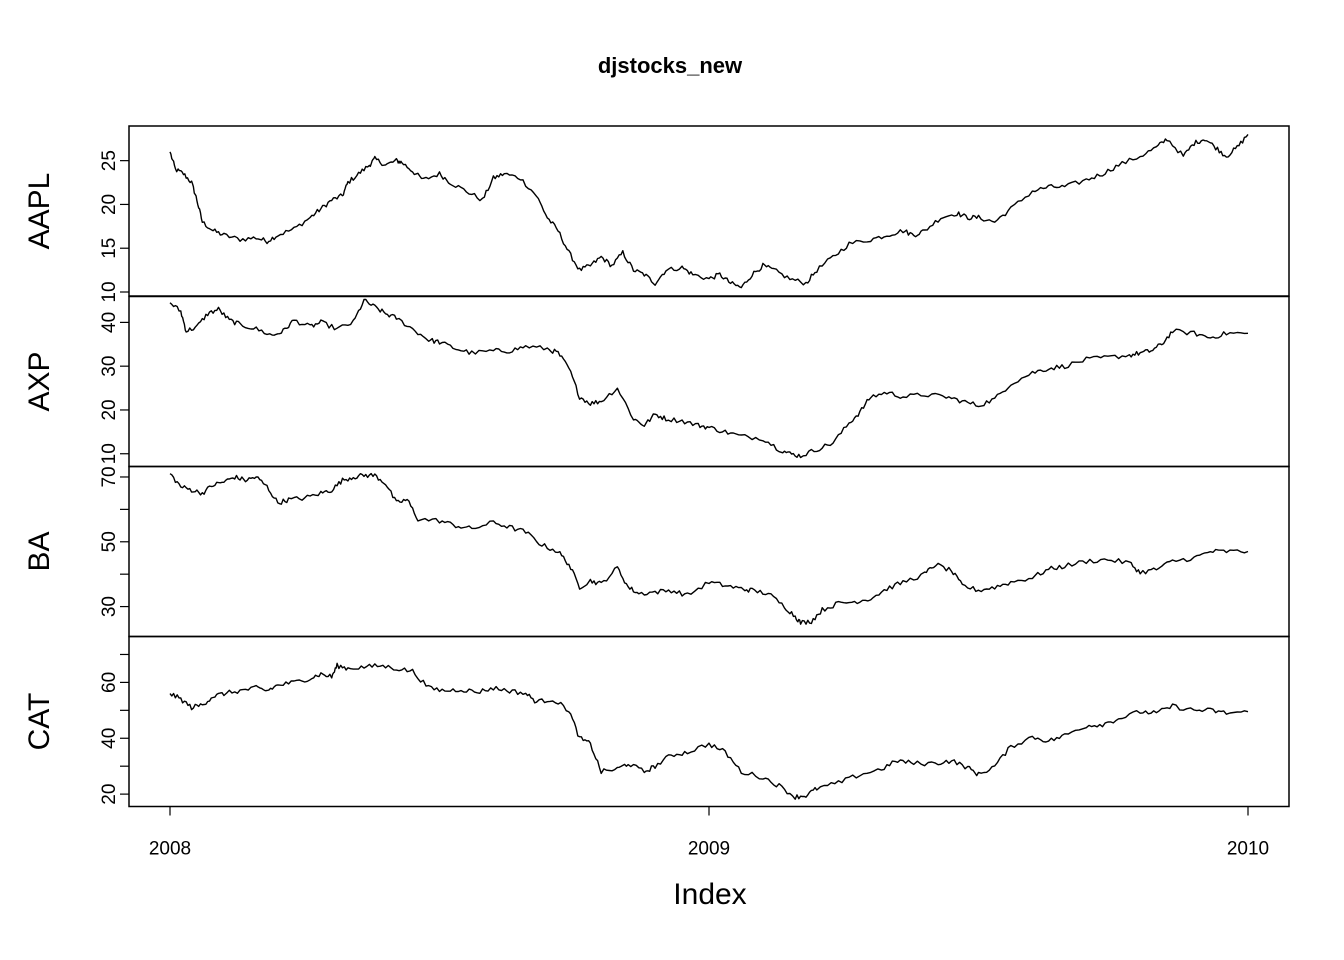  Describe the element at coordinates (109, 248) in the screenshot. I see `y-tick-label-aapl-15: 15` at that location.